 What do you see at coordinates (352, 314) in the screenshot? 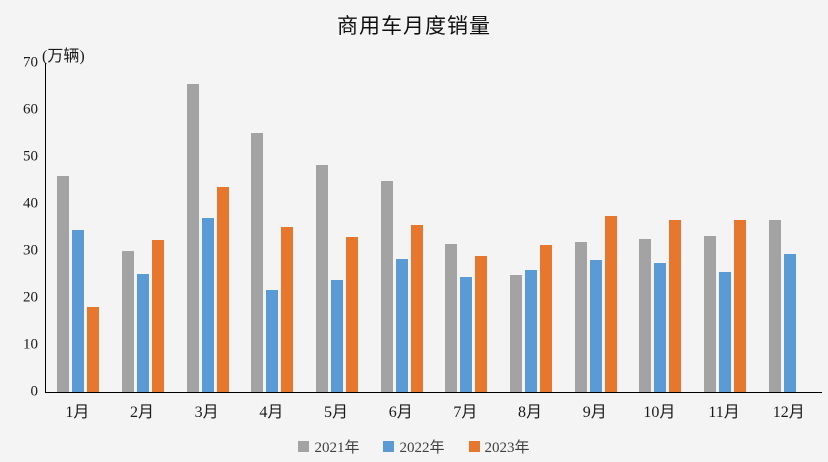
I see `bar-2023年-5月` at bounding box center [352, 314].